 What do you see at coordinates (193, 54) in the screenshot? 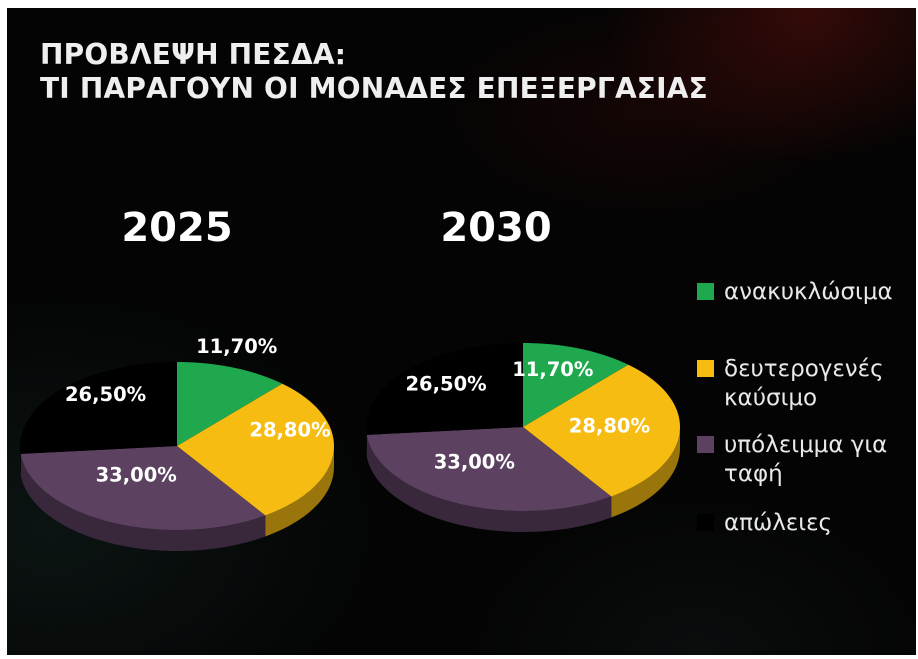
I see `title-line-1: ΠΡΟΒΛΕΨΗ ΠΕΣΔΑ:` at bounding box center [193, 54].